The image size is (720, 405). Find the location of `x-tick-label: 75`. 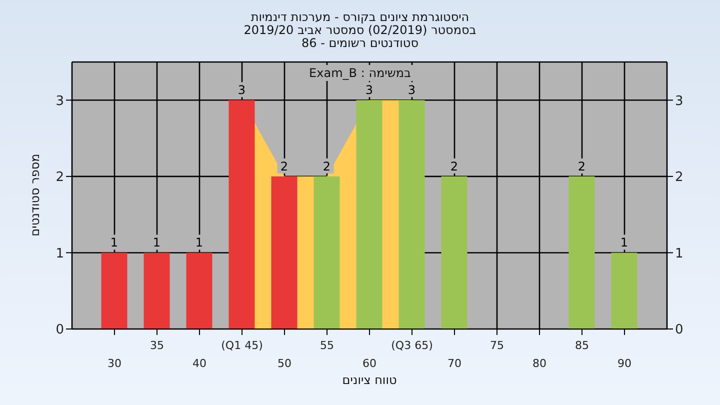

x-tick-label: 75 is located at coordinates (497, 345).